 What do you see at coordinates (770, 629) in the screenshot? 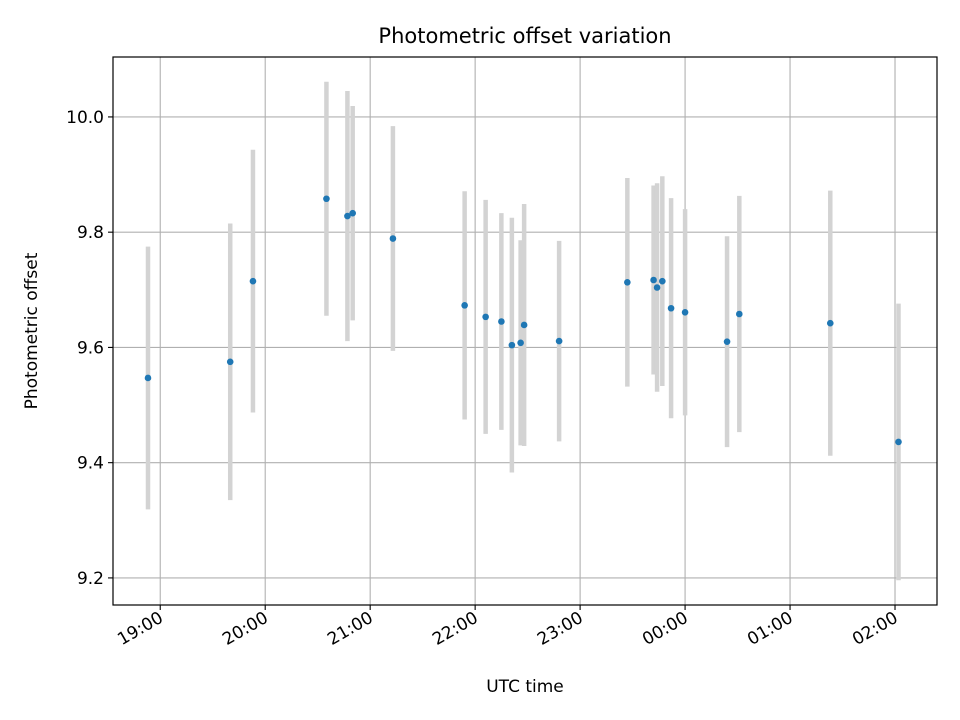
I see `x-tick-label: 01:00` at bounding box center [770, 629].